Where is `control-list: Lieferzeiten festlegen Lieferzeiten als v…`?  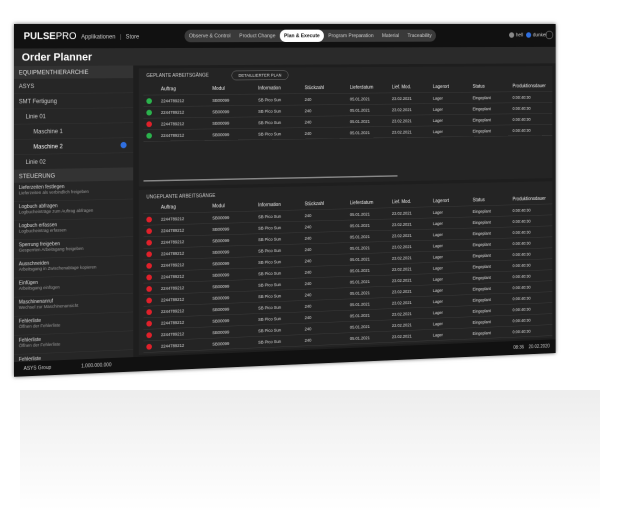
control-list: Lieferzeiten festlegen Lieferzeiten als v… is located at coordinates (74, 277).